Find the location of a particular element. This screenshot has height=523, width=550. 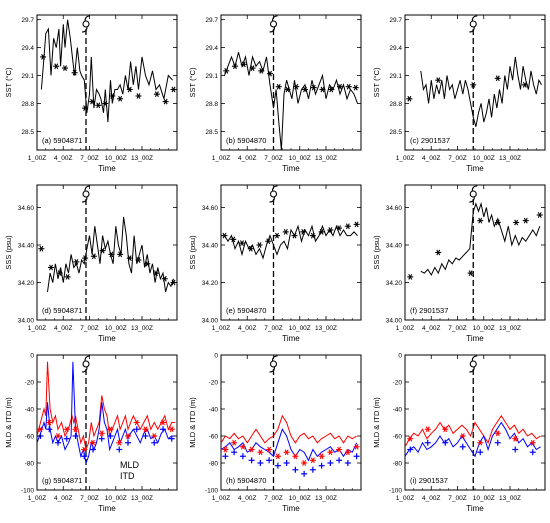

panel-label: (f) 2901537 is located at coordinates (429, 310).